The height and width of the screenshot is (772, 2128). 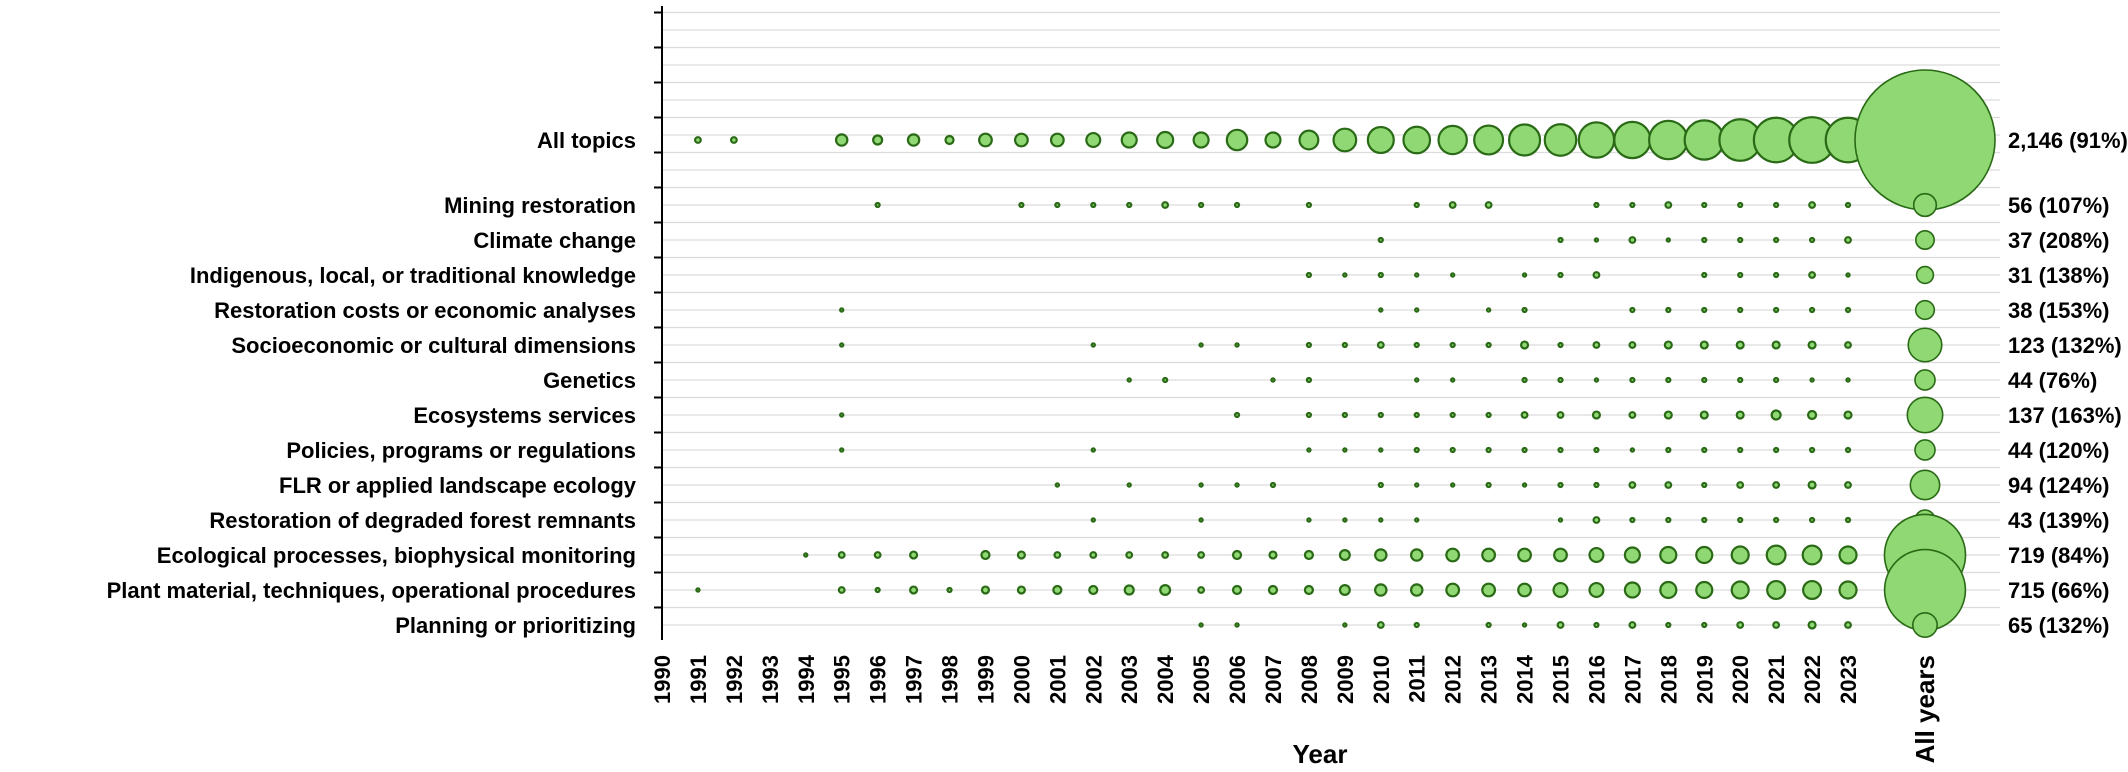 What do you see at coordinates (2059, 590) in the screenshot?
I see `row-total: 715 (66%)` at bounding box center [2059, 590].